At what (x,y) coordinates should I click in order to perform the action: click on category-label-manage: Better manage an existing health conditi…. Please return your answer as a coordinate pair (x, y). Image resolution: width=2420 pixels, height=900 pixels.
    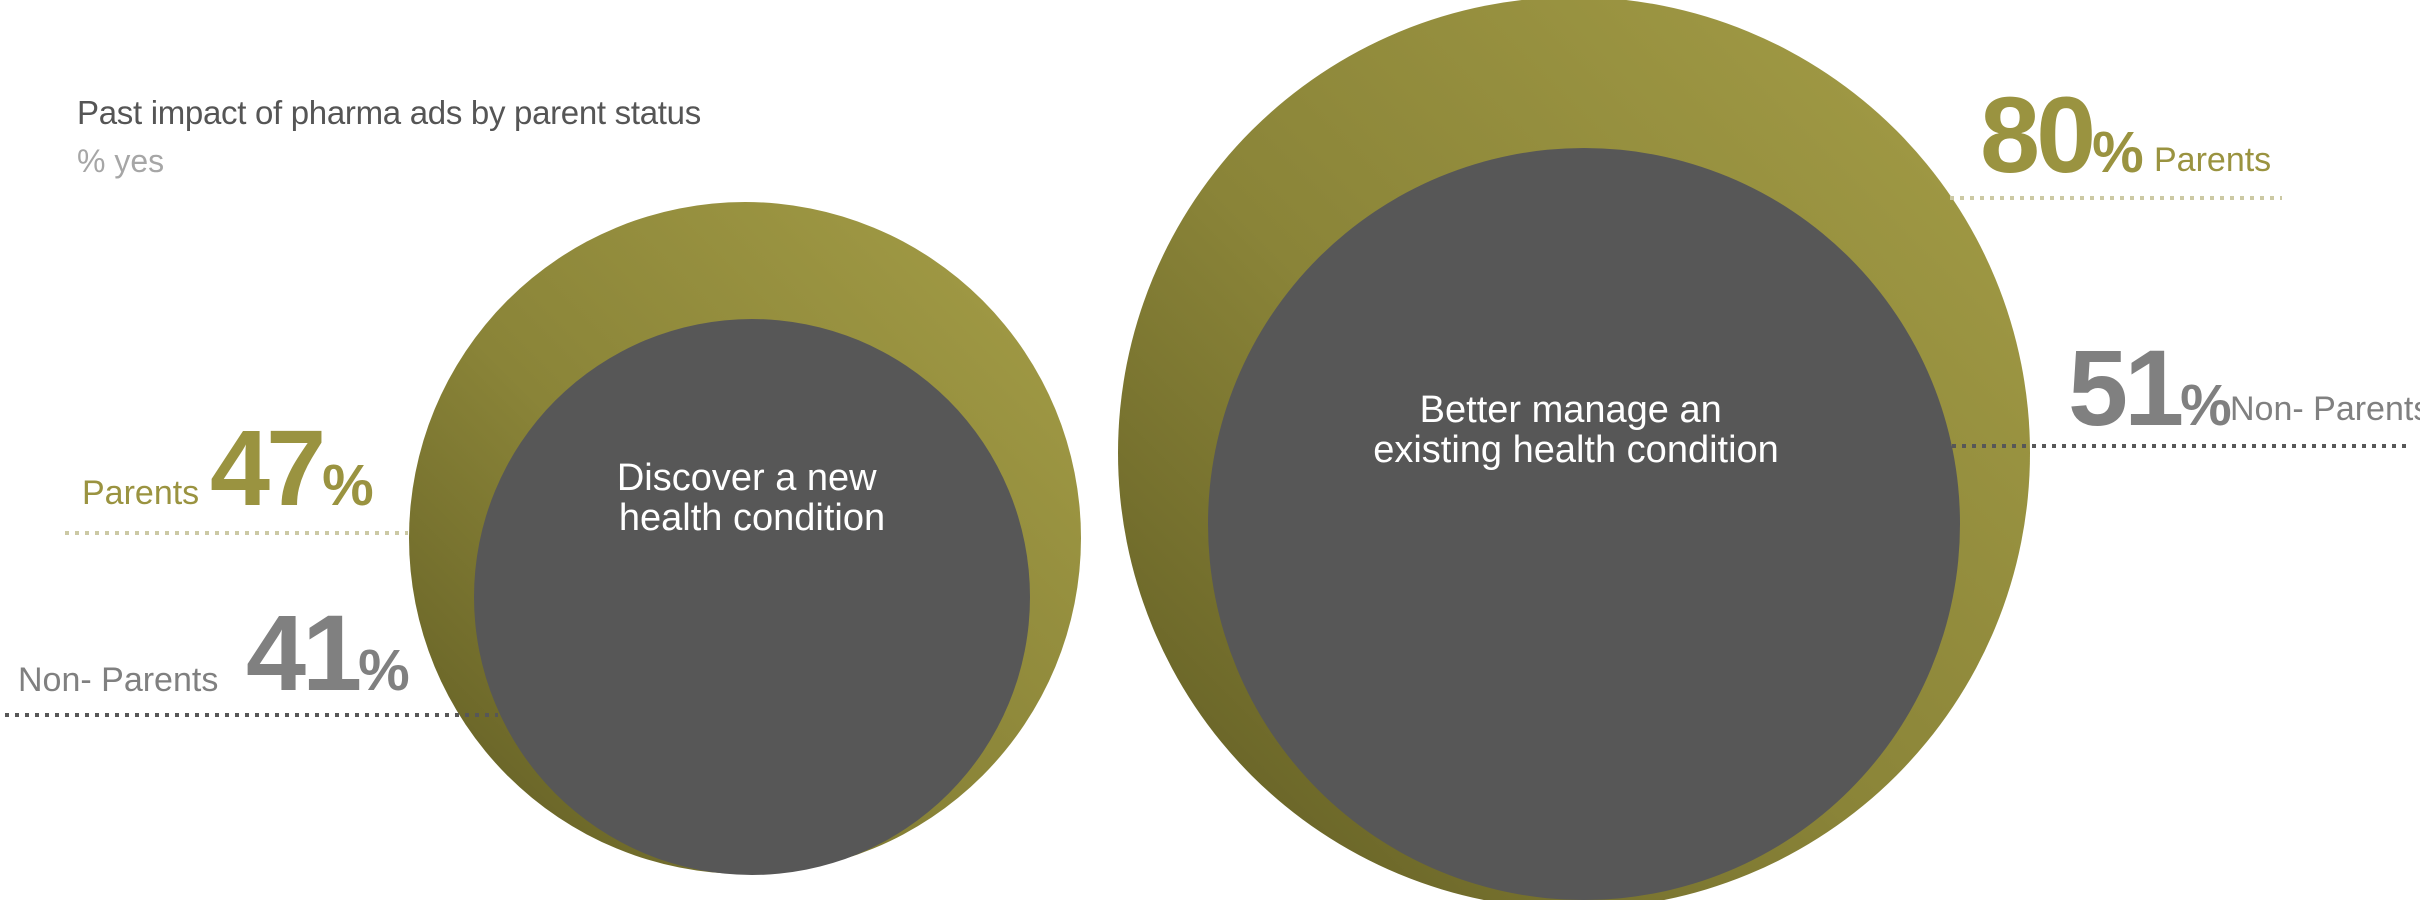
    Looking at the image, I should click on (1576, 430).